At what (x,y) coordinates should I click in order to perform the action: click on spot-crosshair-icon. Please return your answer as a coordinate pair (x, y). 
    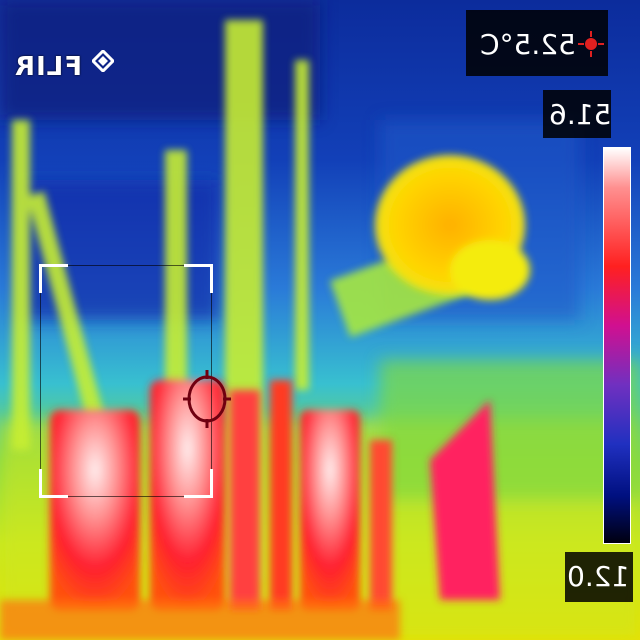
    Looking at the image, I should click on (591, 44).